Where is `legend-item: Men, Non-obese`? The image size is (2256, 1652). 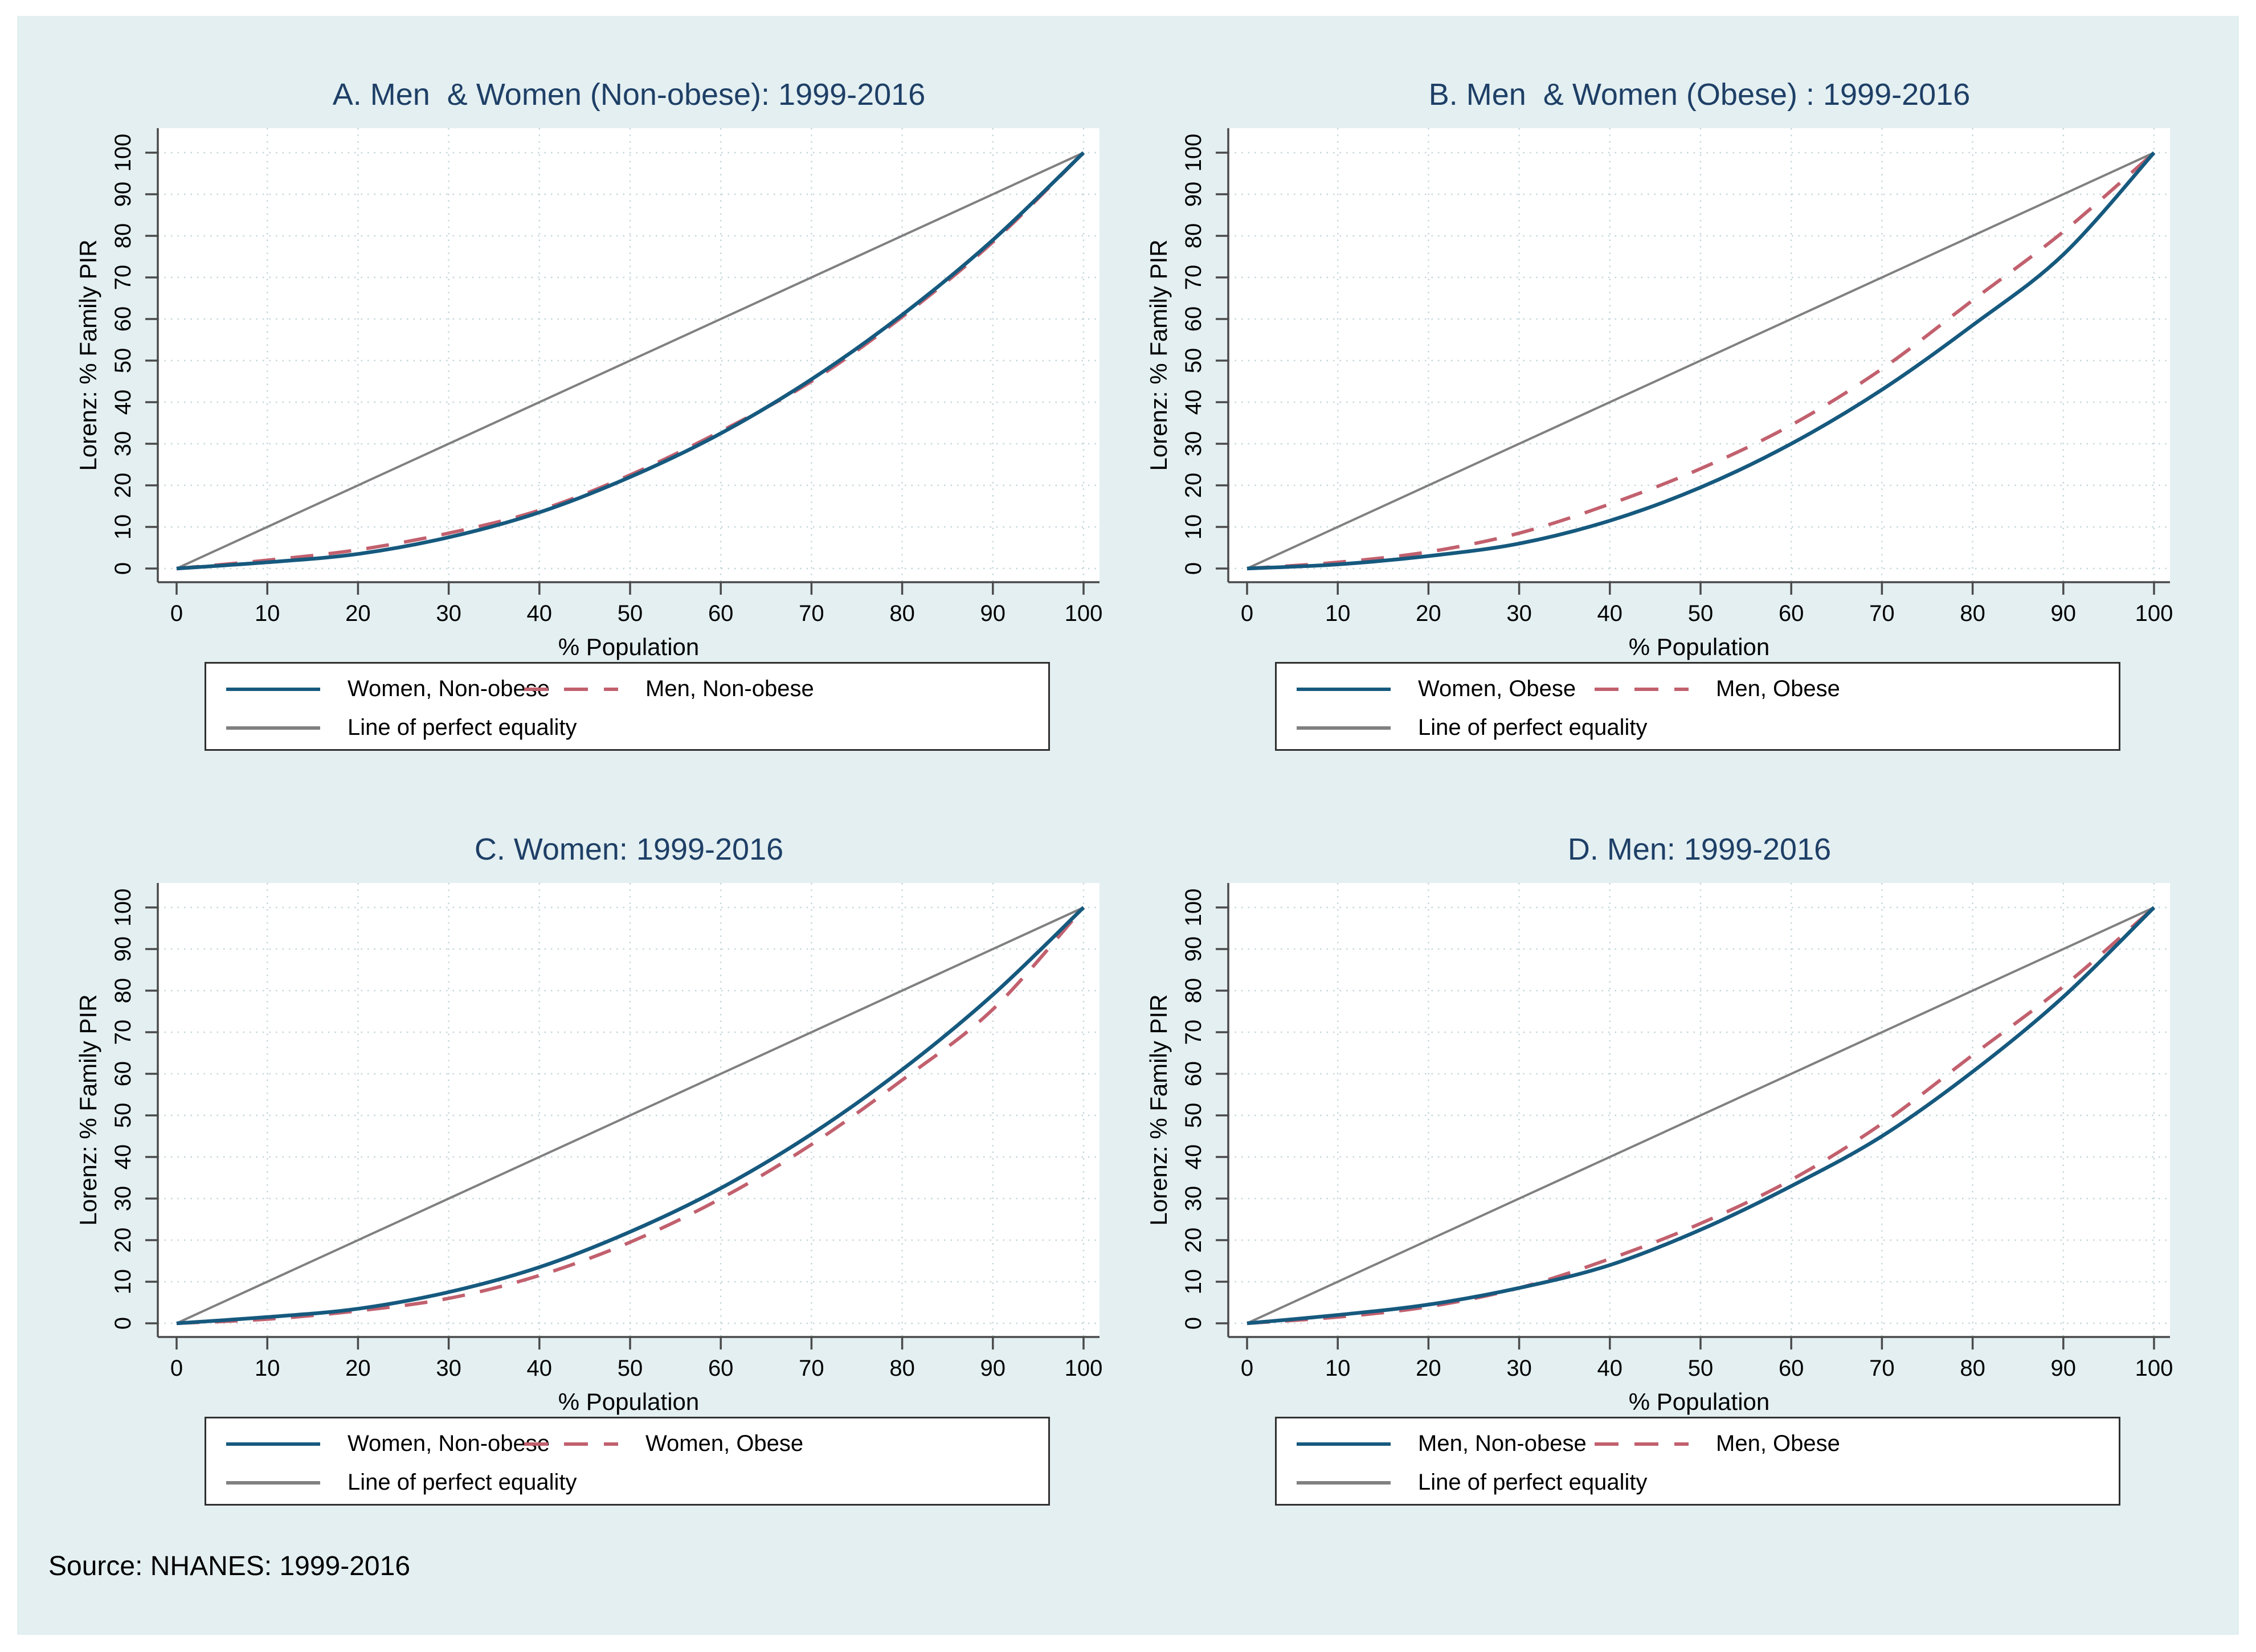
legend-item: Men, Non-obese is located at coordinates (1442, 1444).